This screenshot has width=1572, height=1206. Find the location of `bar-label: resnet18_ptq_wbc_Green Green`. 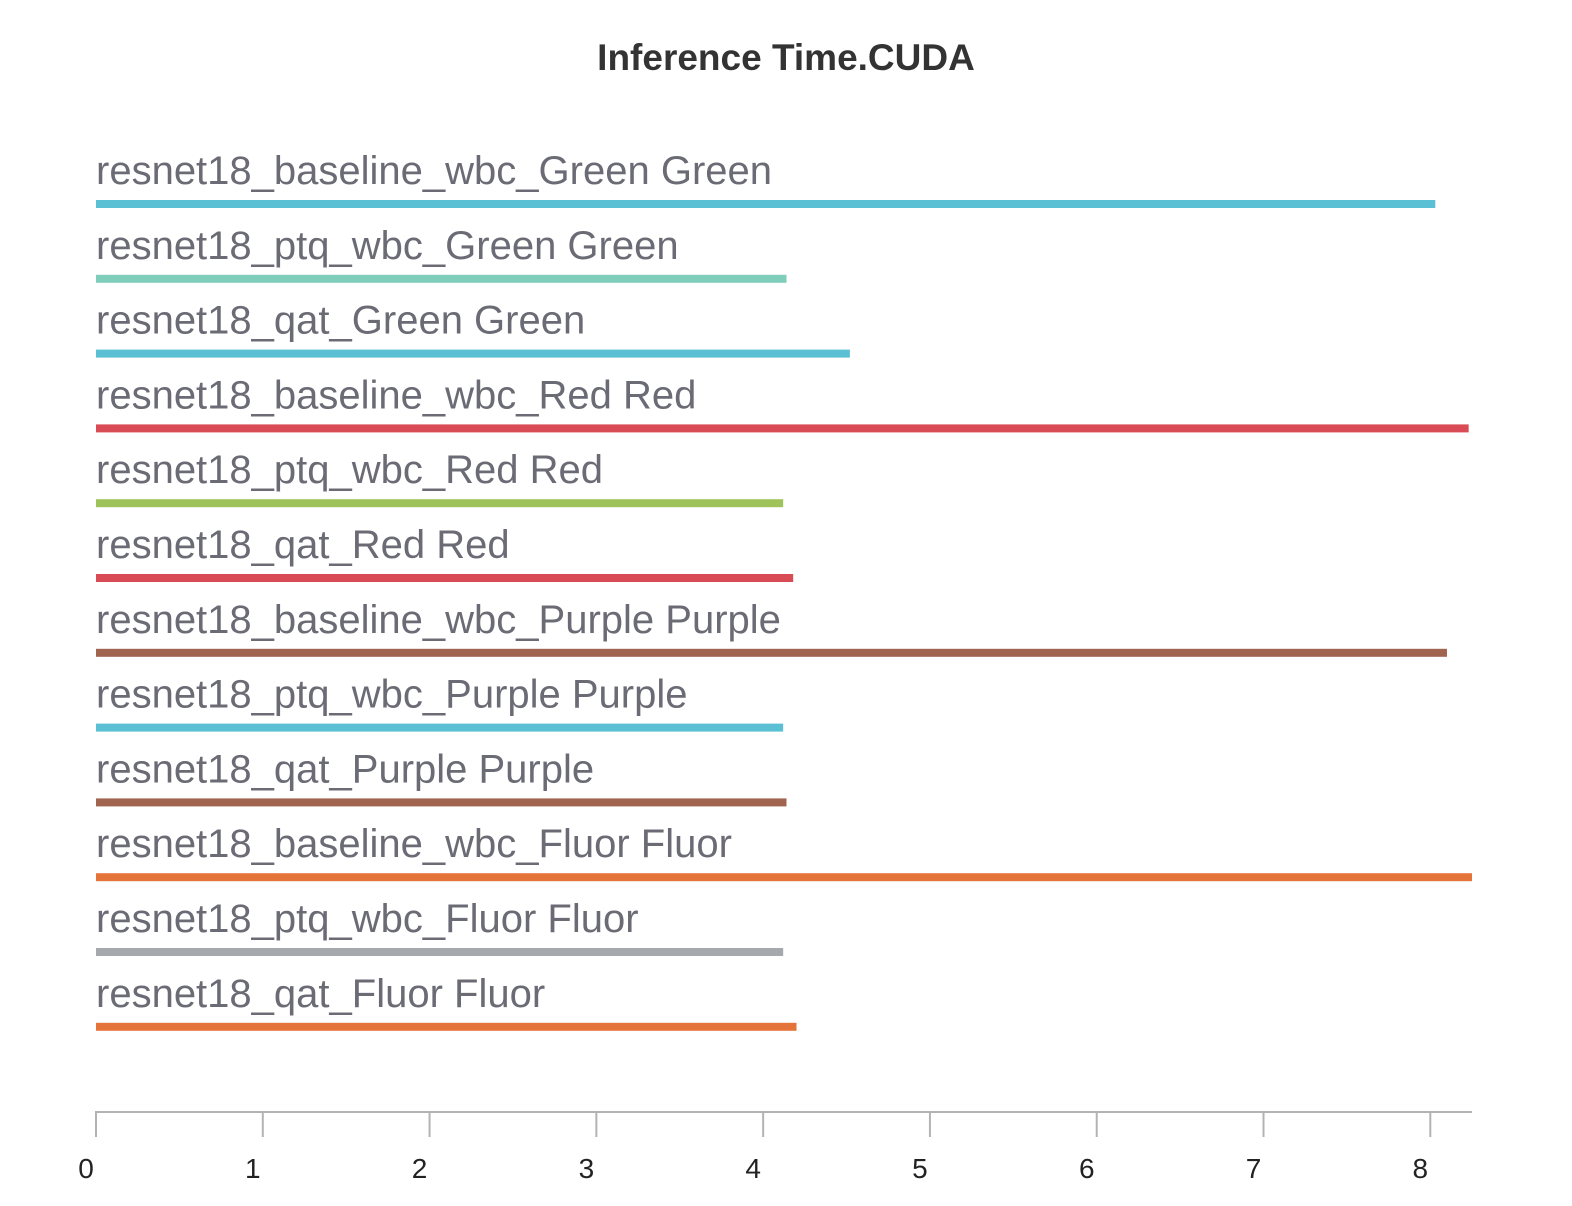

bar-label: resnet18_ptq_wbc_Green Green is located at coordinates (387, 246).